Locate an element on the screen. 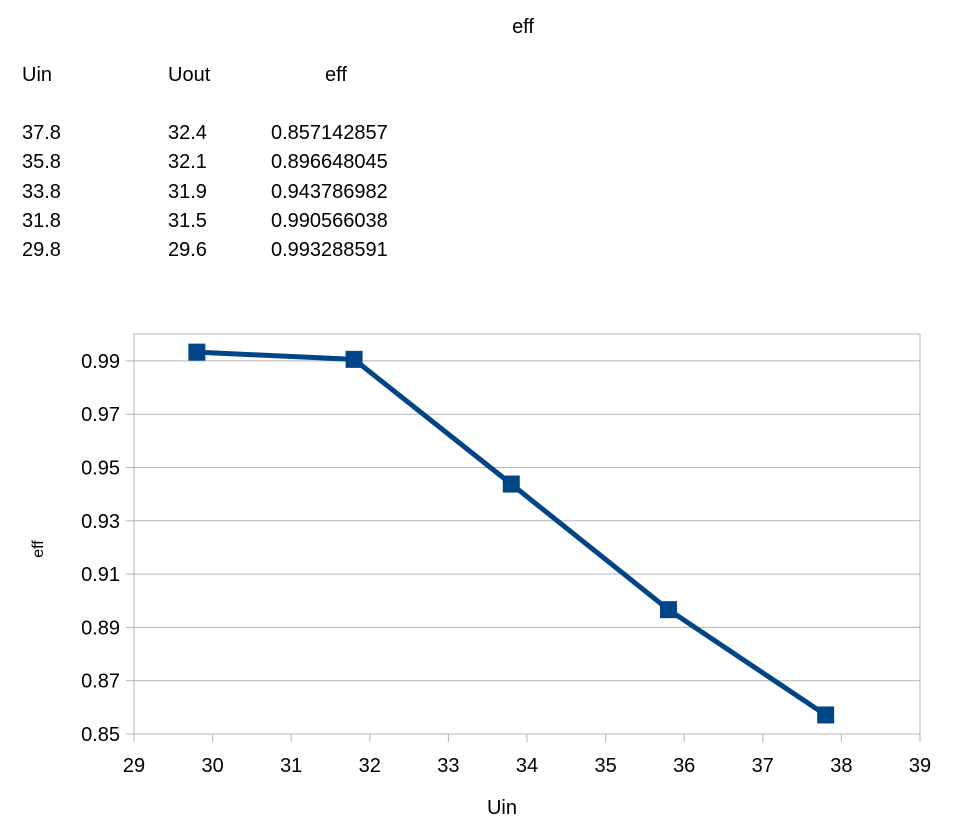 This screenshot has height=837, width=961. y-axis-ticks: 0.85 0.87 0.89 0.91 0.93 0.95 0.97 0.99 is located at coordinates (107, 548).